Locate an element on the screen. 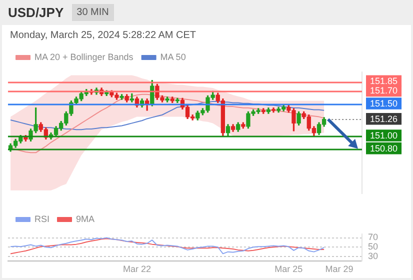 This screenshot has height=280, width=413. x-tick-label: Mar 25 is located at coordinates (288, 269).